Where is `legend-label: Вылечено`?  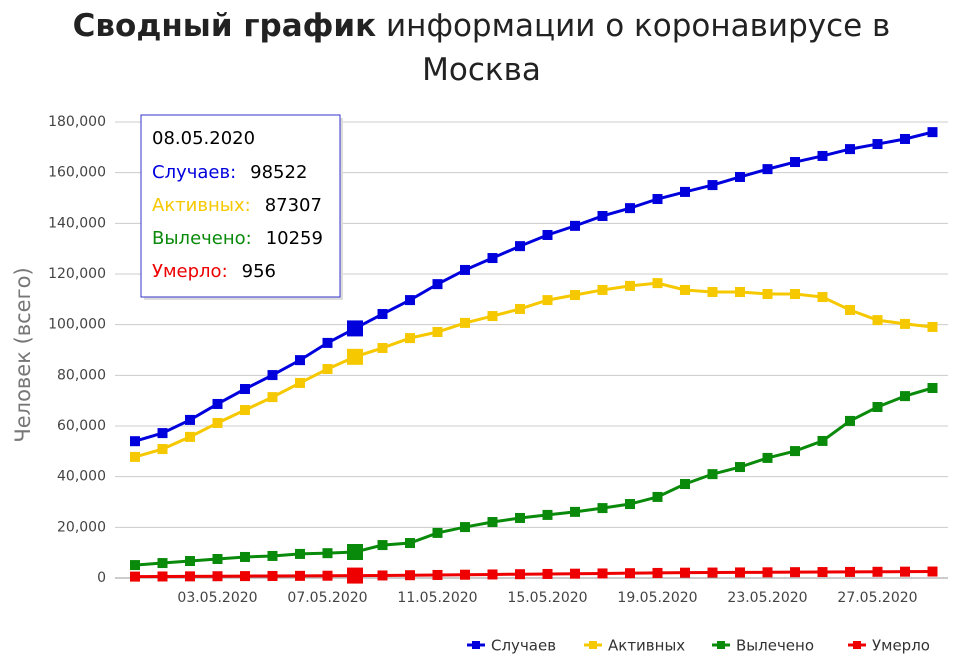
legend-label: Вылечено is located at coordinates (775, 646).